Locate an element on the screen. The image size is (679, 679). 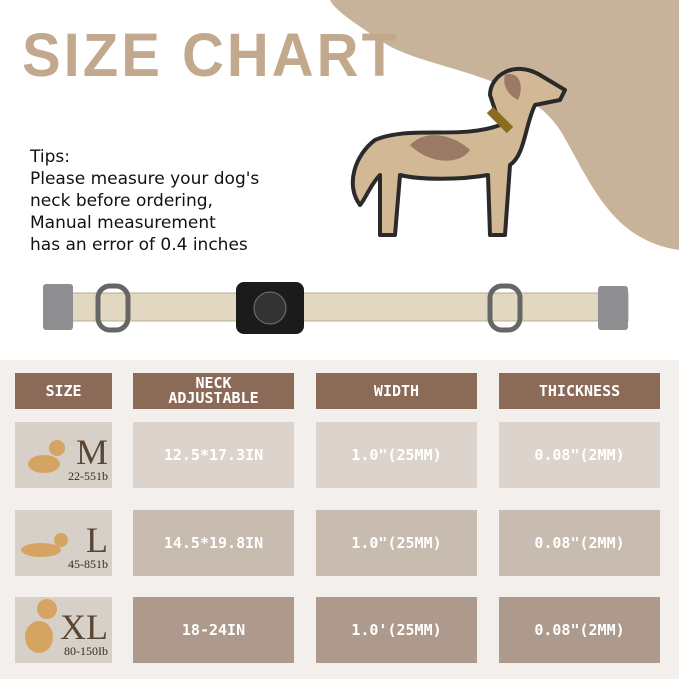
dog-illustration is located at coordinates (458, 152).